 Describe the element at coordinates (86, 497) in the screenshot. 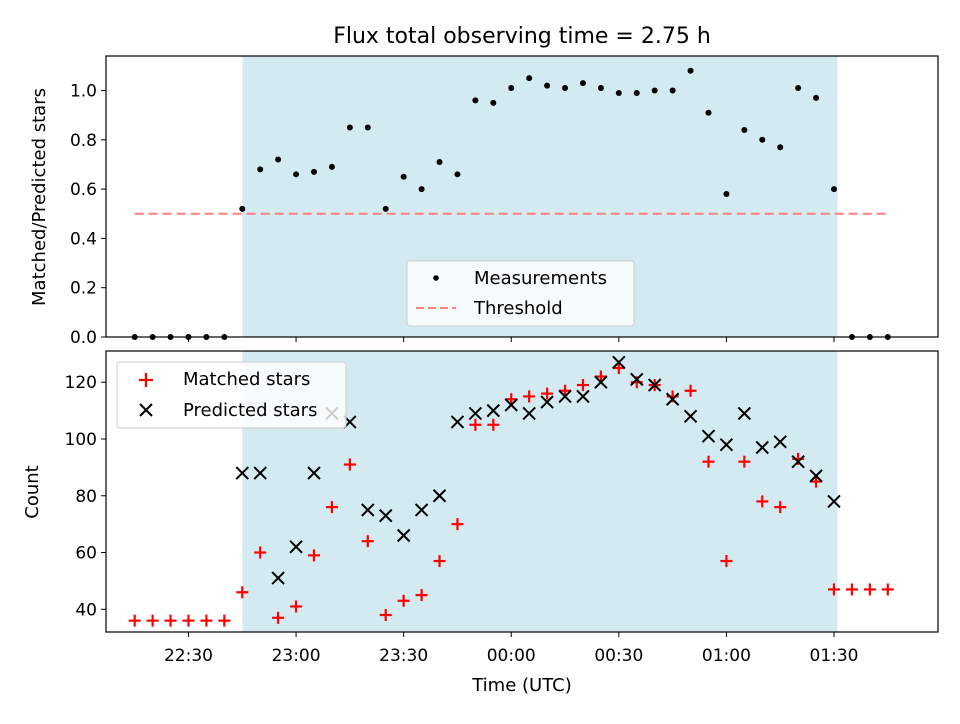

I see `y-tick-label: 80` at that location.